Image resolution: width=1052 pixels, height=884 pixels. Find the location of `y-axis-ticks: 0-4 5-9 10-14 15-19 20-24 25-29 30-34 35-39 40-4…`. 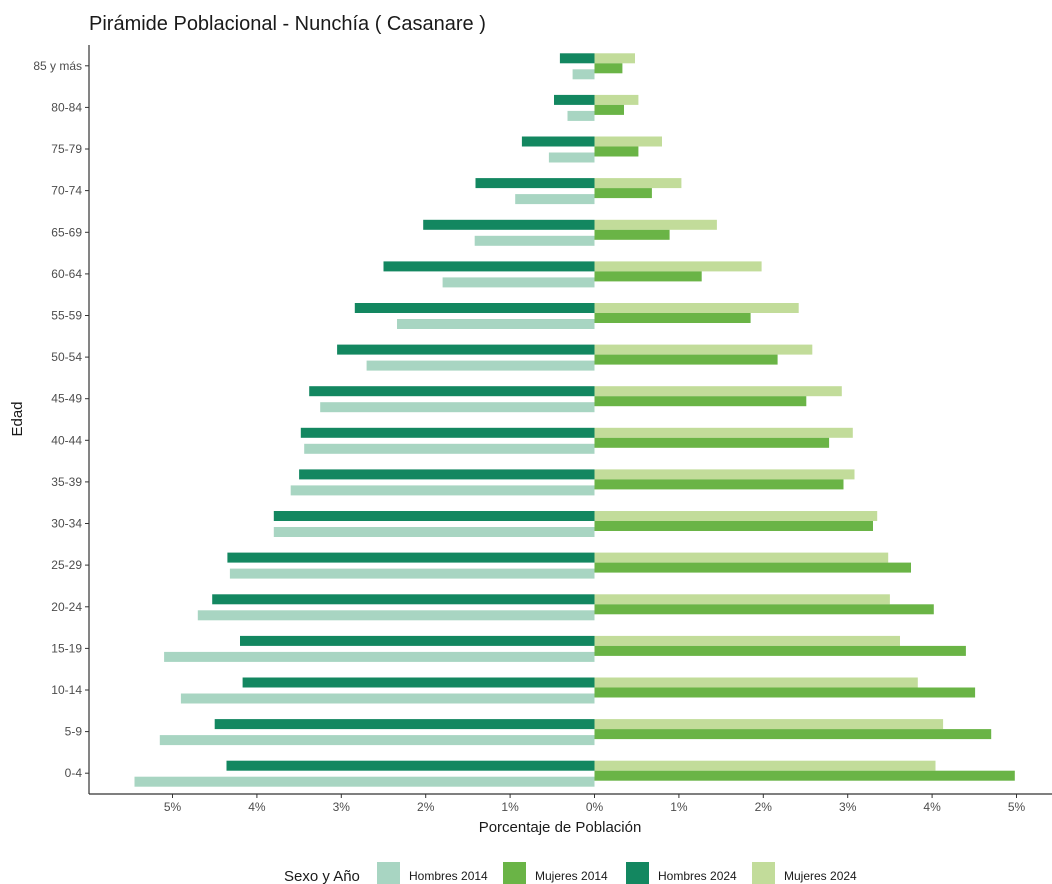

y-axis-ticks: 0-4 5-9 10-14 15-19 20-24 25-29 30-34 35-39 40-4… is located at coordinates (61, 419).